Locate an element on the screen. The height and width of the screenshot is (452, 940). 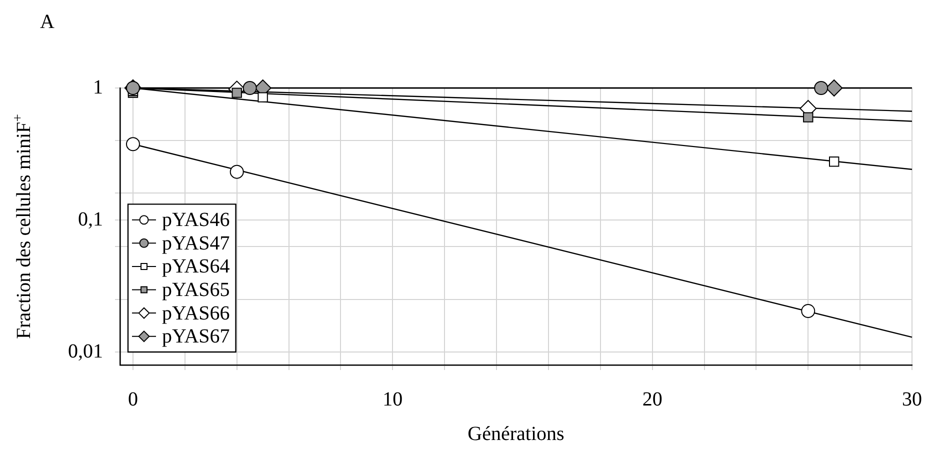
legend-label: pYAS47 is located at coordinates (196, 243).